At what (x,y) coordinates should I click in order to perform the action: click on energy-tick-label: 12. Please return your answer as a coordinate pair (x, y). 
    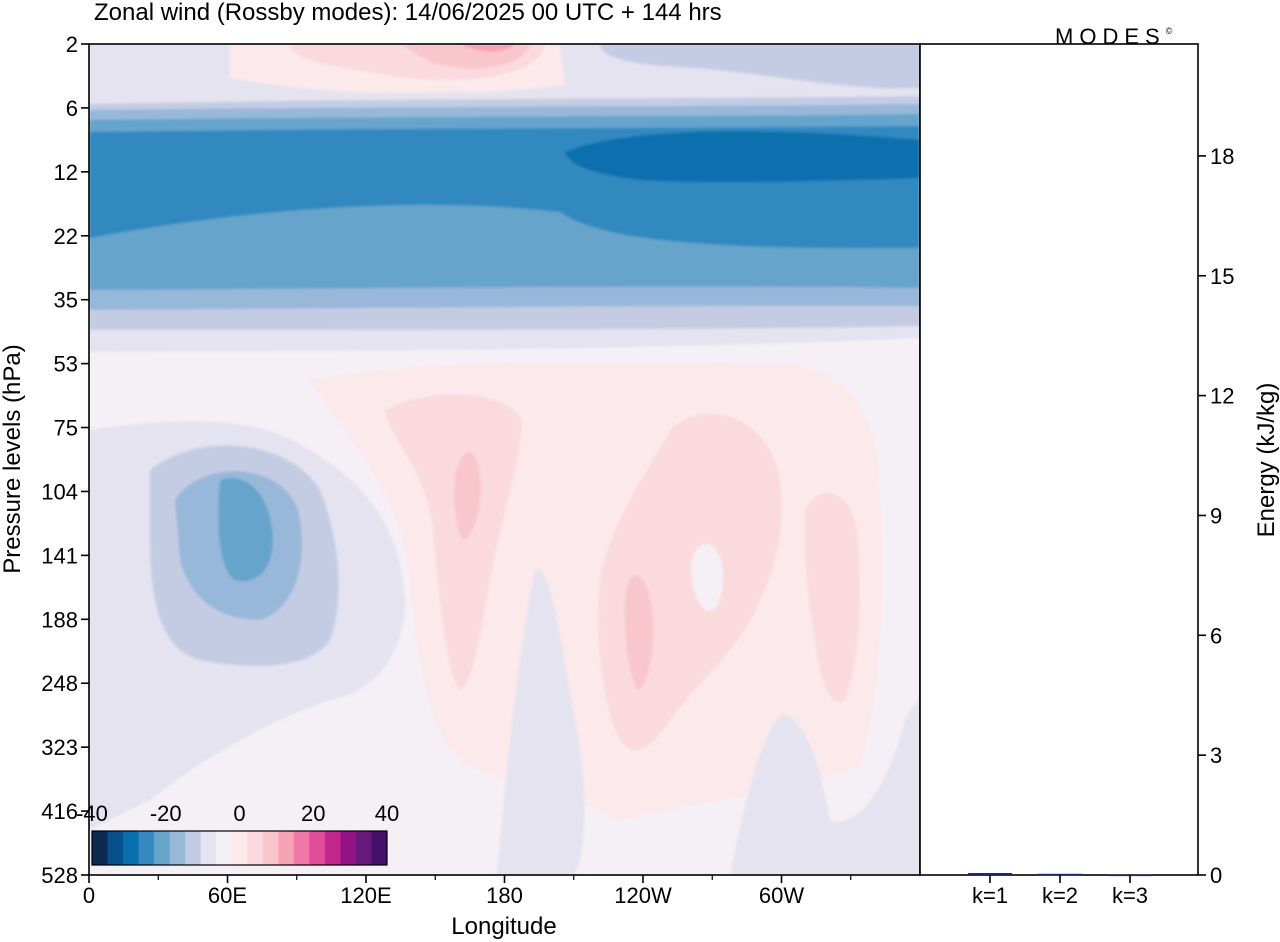
    Looking at the image, I should click on (1222, 396).